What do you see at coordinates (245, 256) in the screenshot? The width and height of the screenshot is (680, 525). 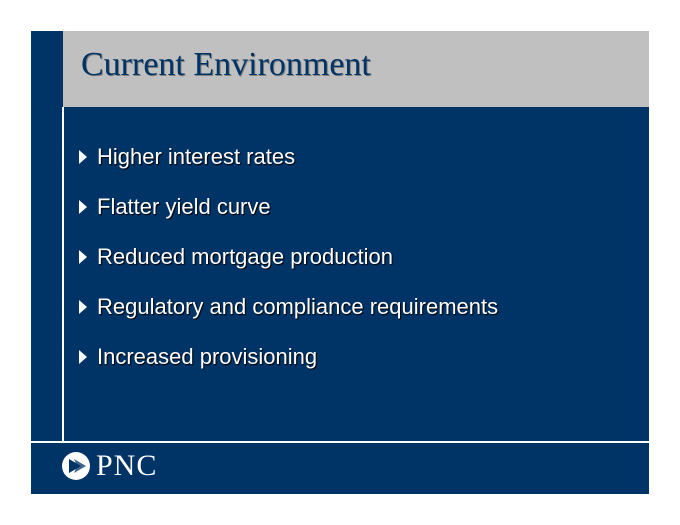 I see `bullet-text: Reduced mortgage production` at bounding box center [245, 256].